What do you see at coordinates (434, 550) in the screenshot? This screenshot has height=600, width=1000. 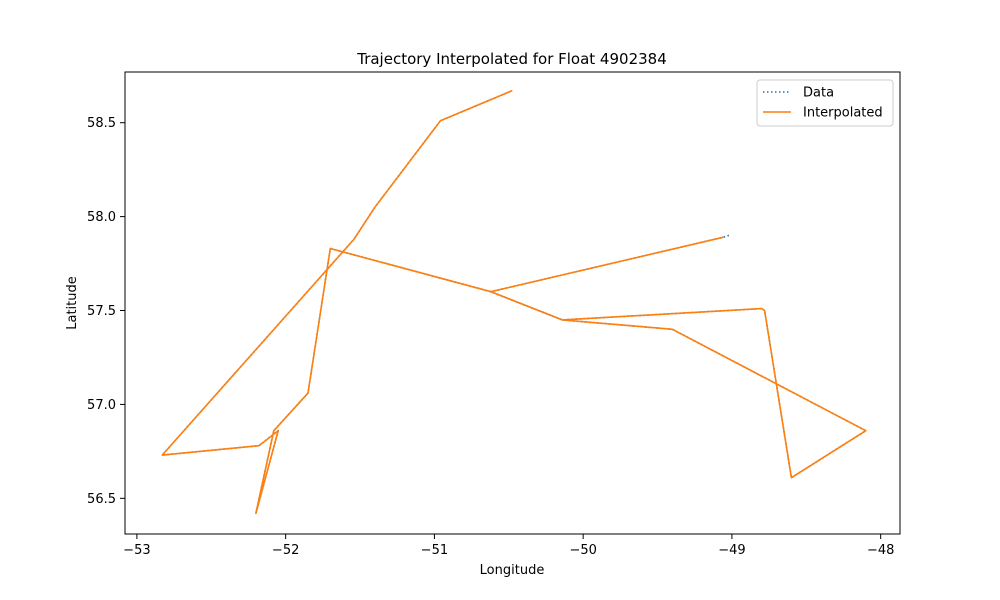 I see `x-tick-label: −51` at bounding box center [434, 550].